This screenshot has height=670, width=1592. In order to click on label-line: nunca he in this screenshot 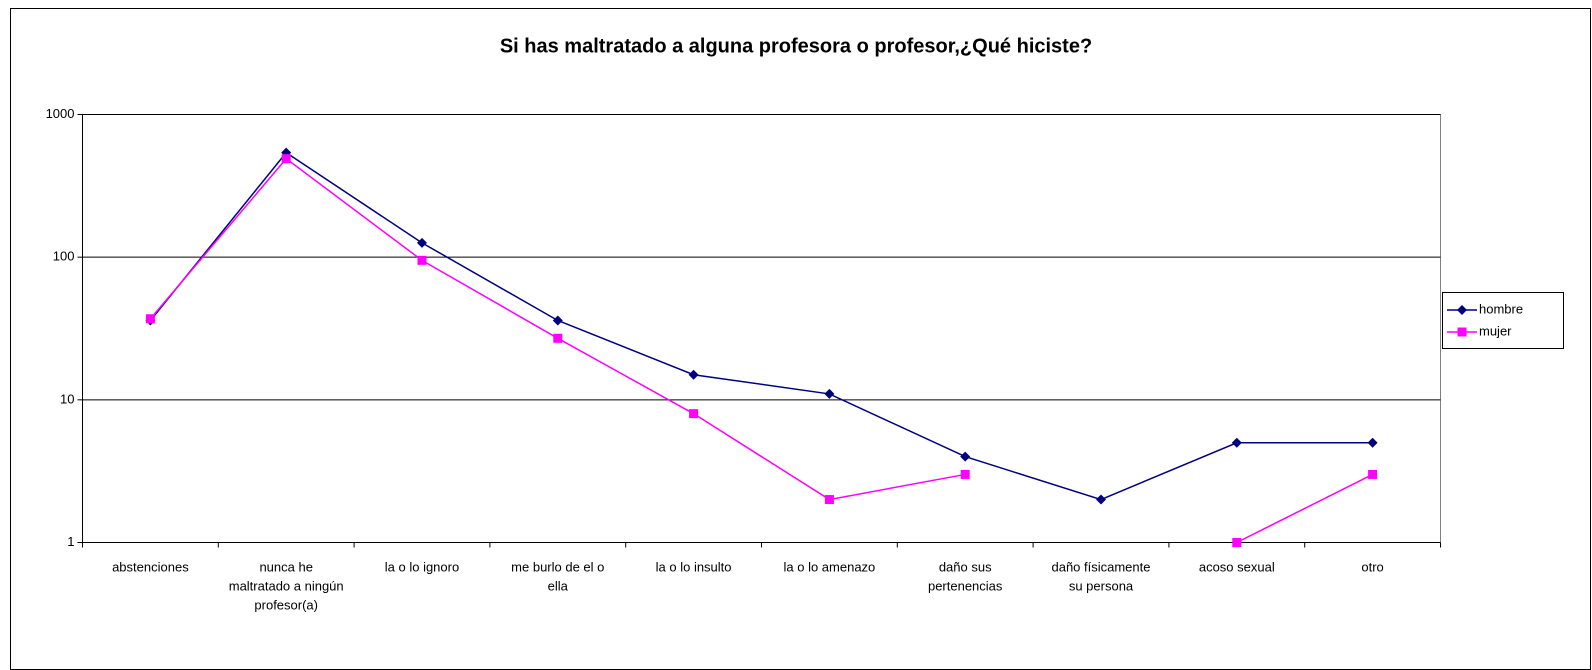, I will do `click(286, 567)`.